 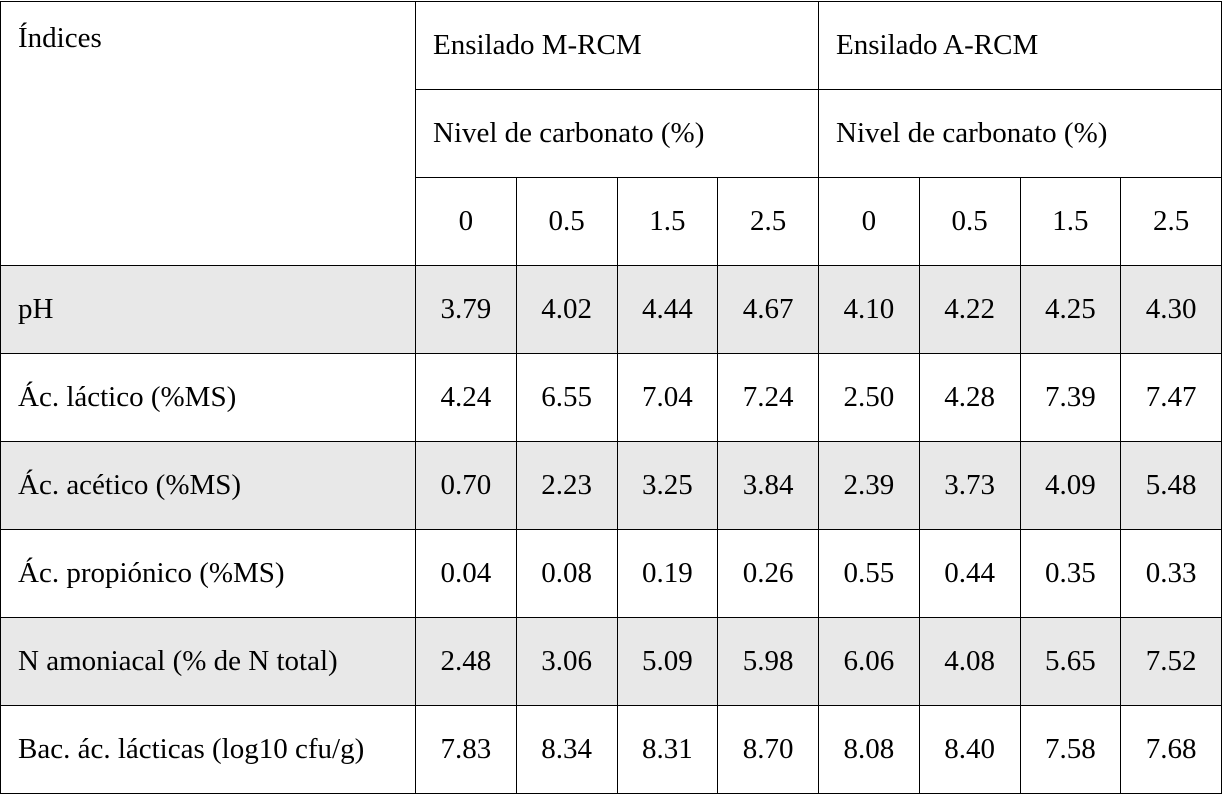 I want to click on table-cell: 4.44, so click(x=667, y=309).